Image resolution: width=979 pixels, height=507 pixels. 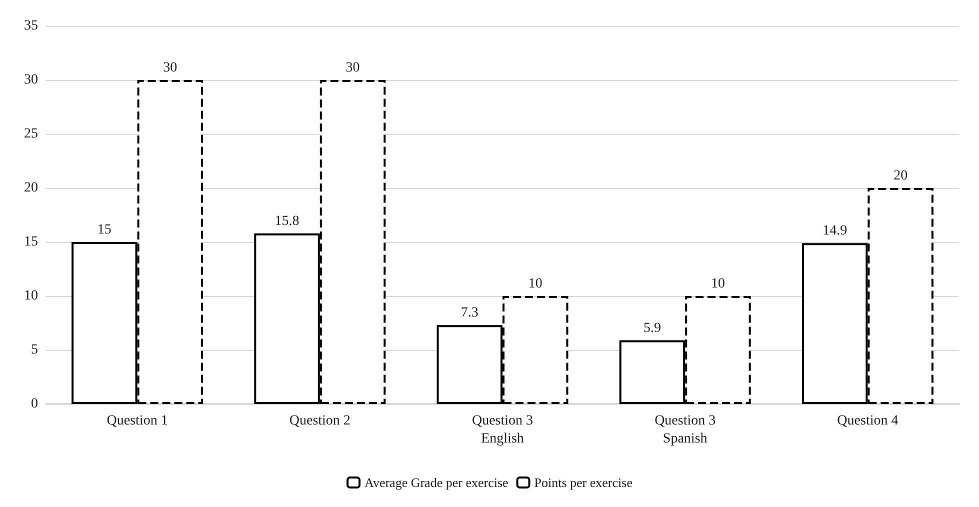 I want to click on y-tick-label: 5, so click(x=34, y=350).